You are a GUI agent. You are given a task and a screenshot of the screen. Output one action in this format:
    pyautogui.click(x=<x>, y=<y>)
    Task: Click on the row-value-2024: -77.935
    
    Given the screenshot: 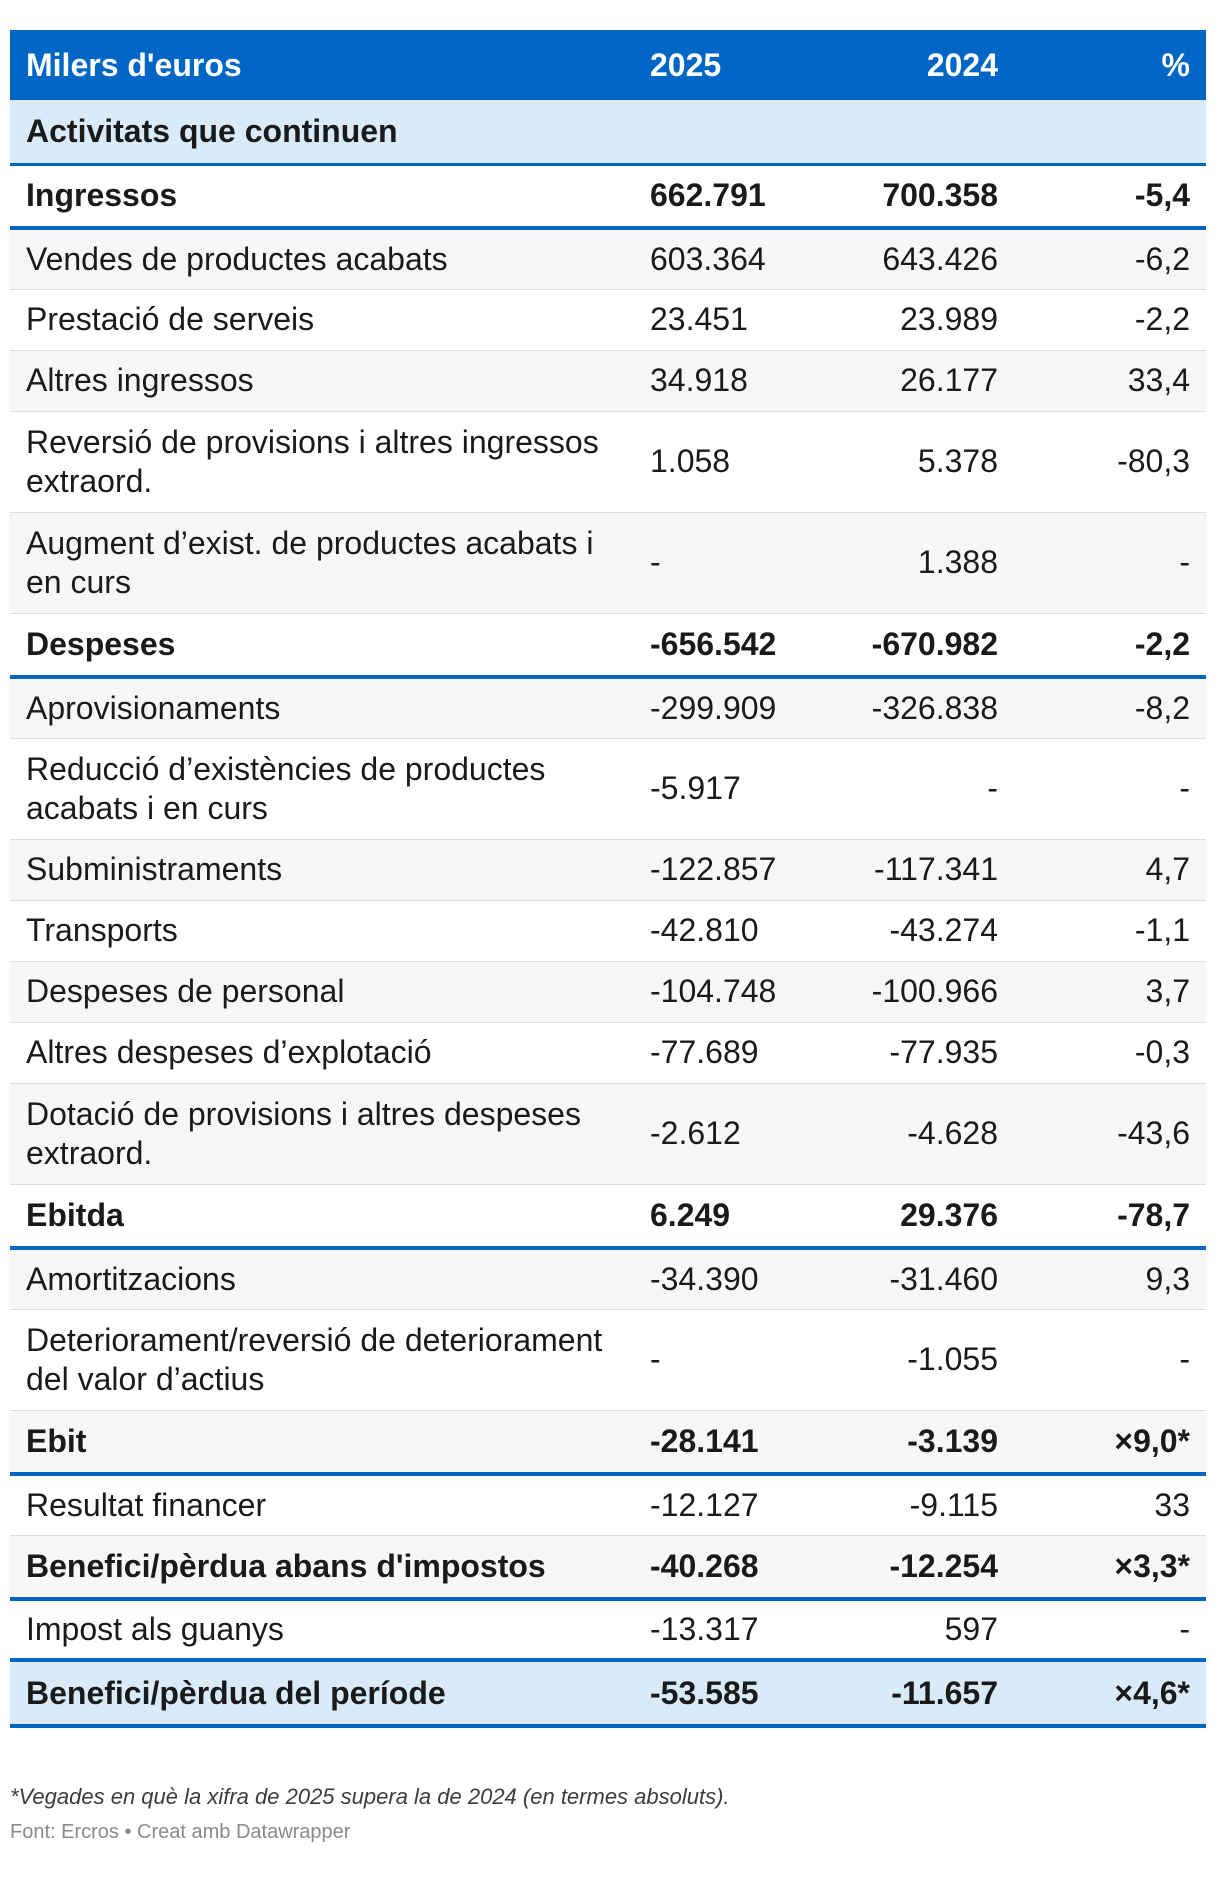 What is the action you would take?
    pyautogui.click(x=913, y=1053)
    